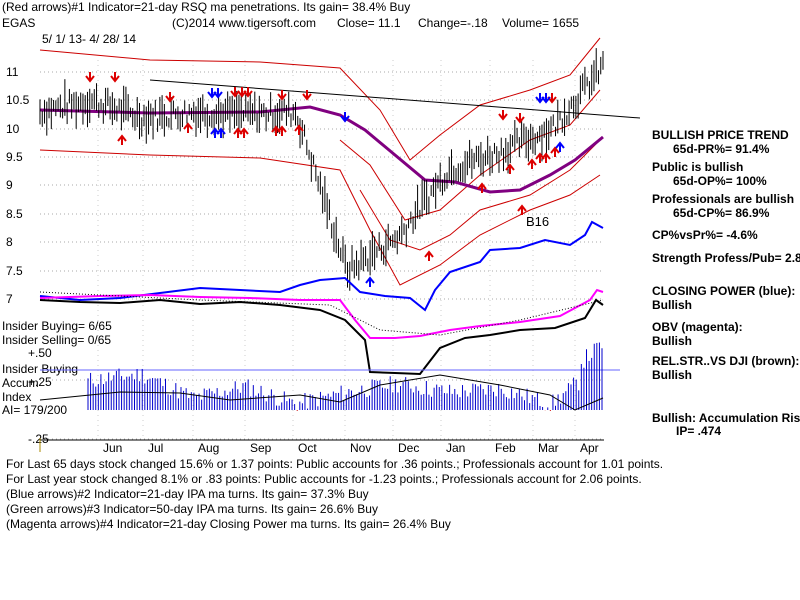  I want to click on op-pct: 65d-OP%= 100%, so click(720, 181).